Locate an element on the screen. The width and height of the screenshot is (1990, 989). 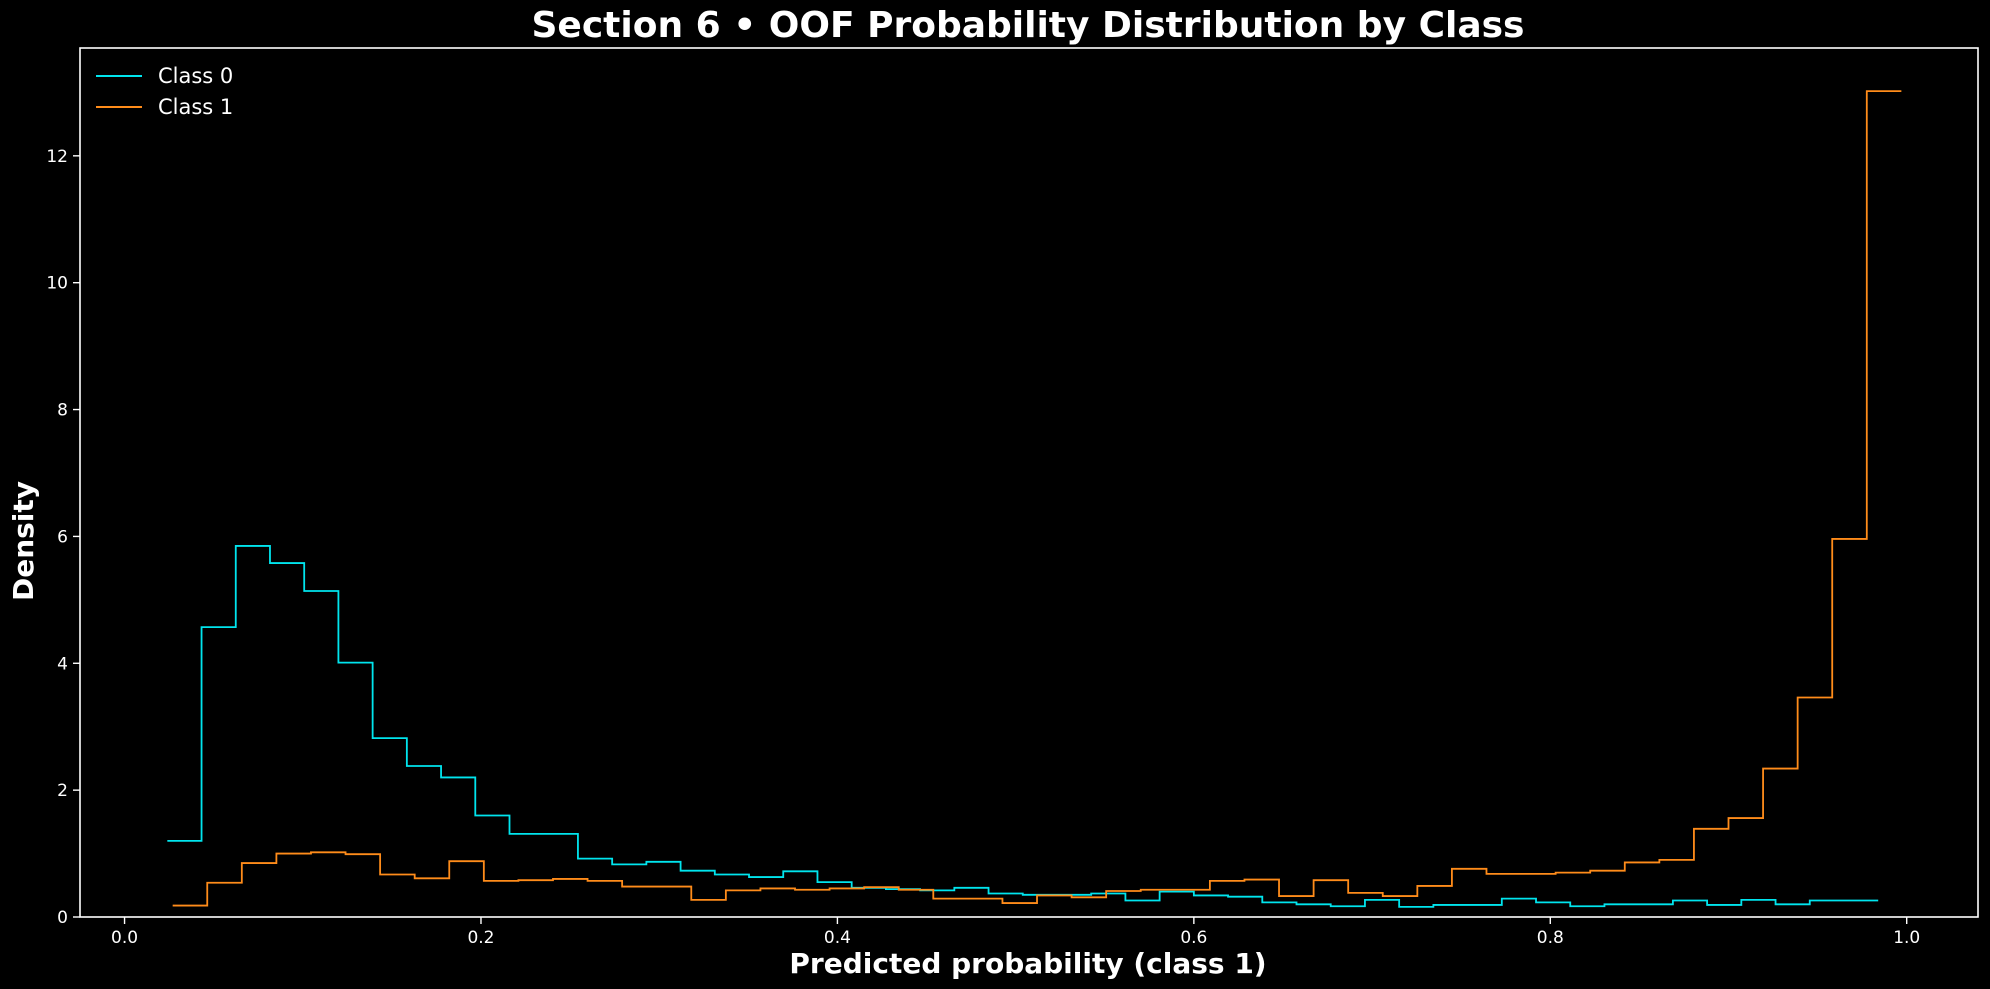
y-tick-label: 10 is located at coordinates (57, 284).